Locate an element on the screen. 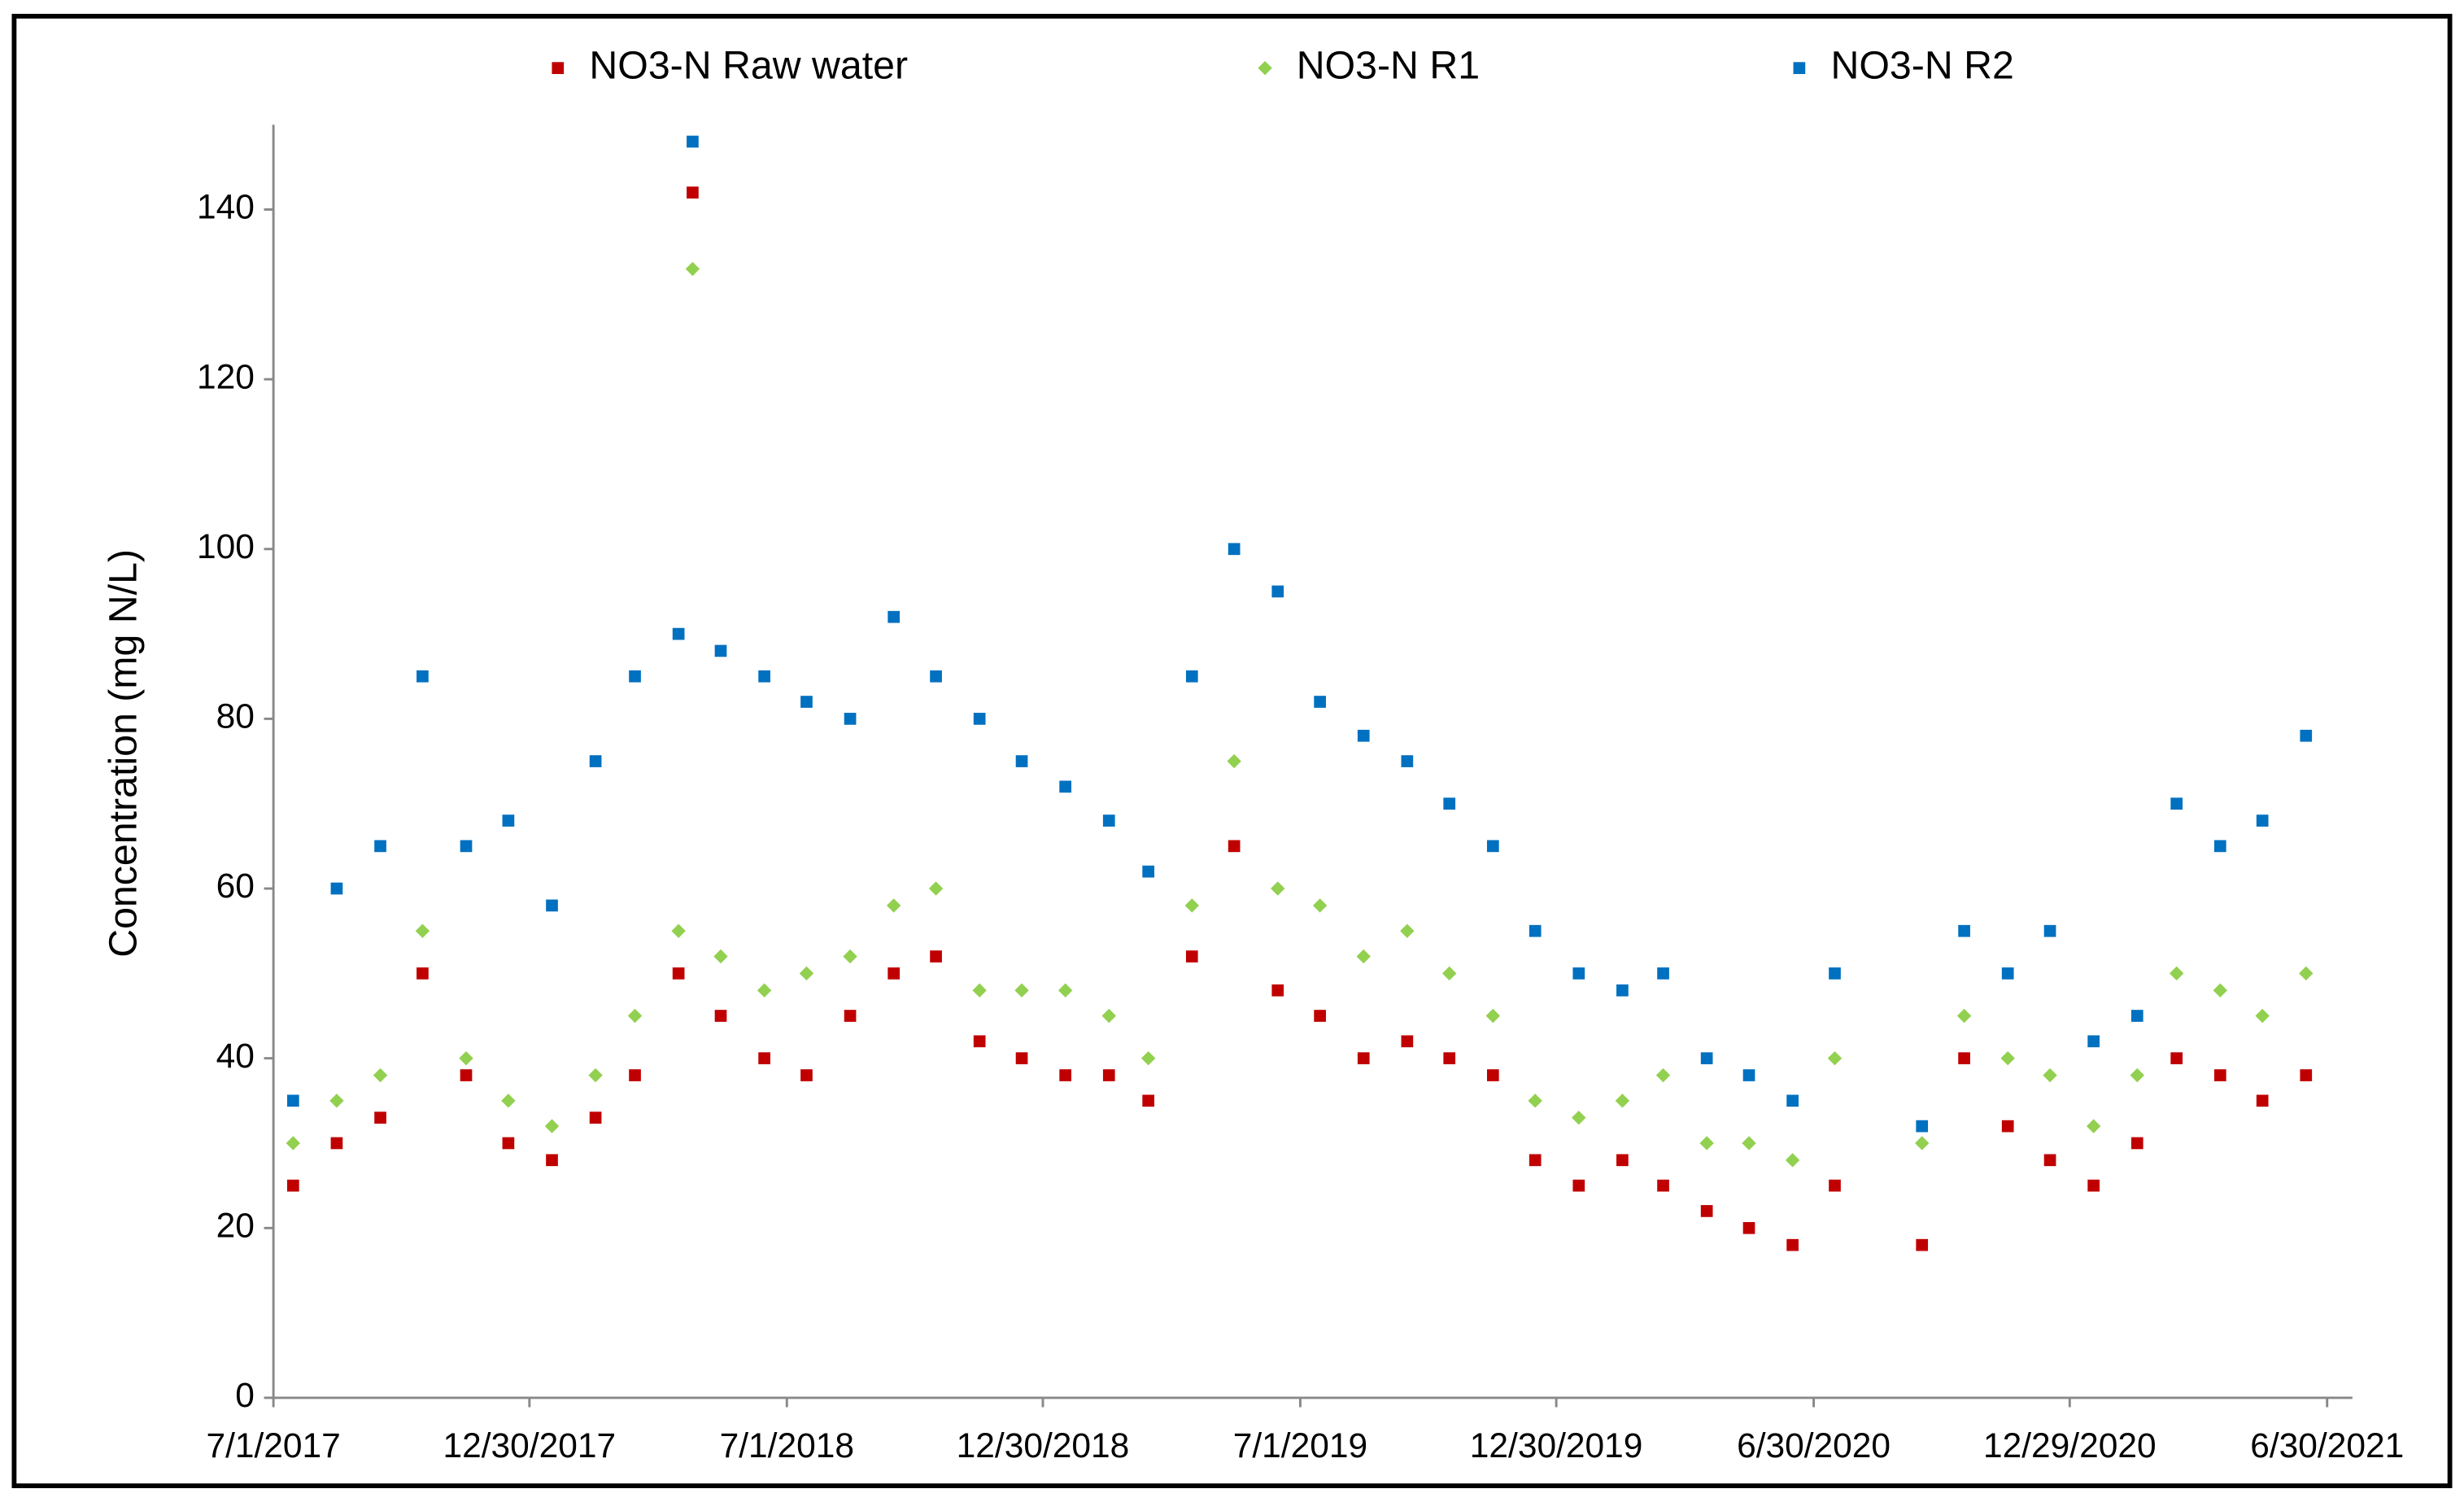  x-tick-label: 12/29/2020 is located at coordinates (2070, 1446).